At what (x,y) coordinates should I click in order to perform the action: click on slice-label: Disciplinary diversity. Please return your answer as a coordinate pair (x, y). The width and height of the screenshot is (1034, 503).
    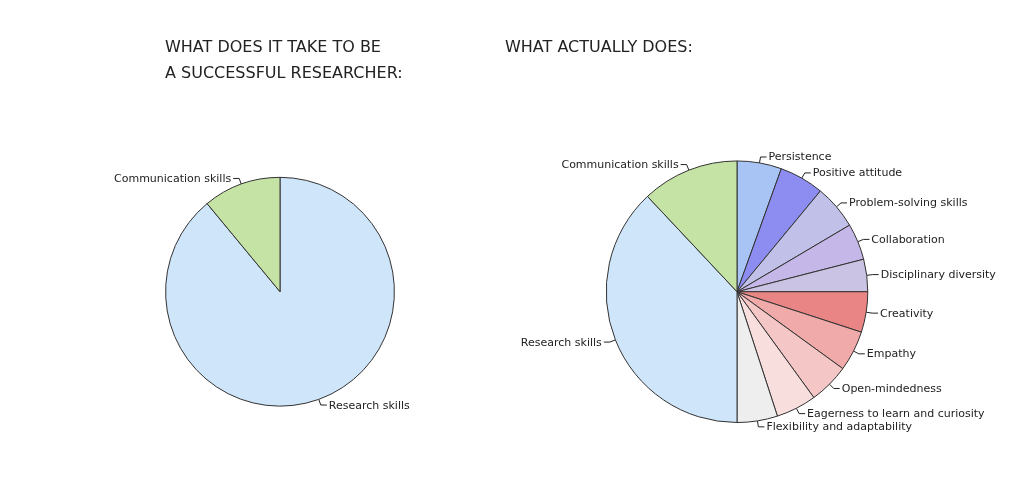
    Looking at the image, I should click on (938, 275).